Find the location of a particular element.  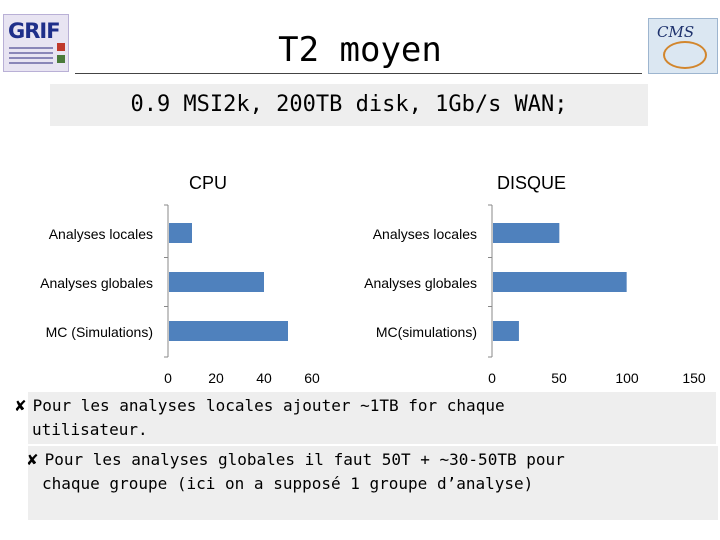

disque-x-tick-label: 100 is located at coordinates (627, 378).